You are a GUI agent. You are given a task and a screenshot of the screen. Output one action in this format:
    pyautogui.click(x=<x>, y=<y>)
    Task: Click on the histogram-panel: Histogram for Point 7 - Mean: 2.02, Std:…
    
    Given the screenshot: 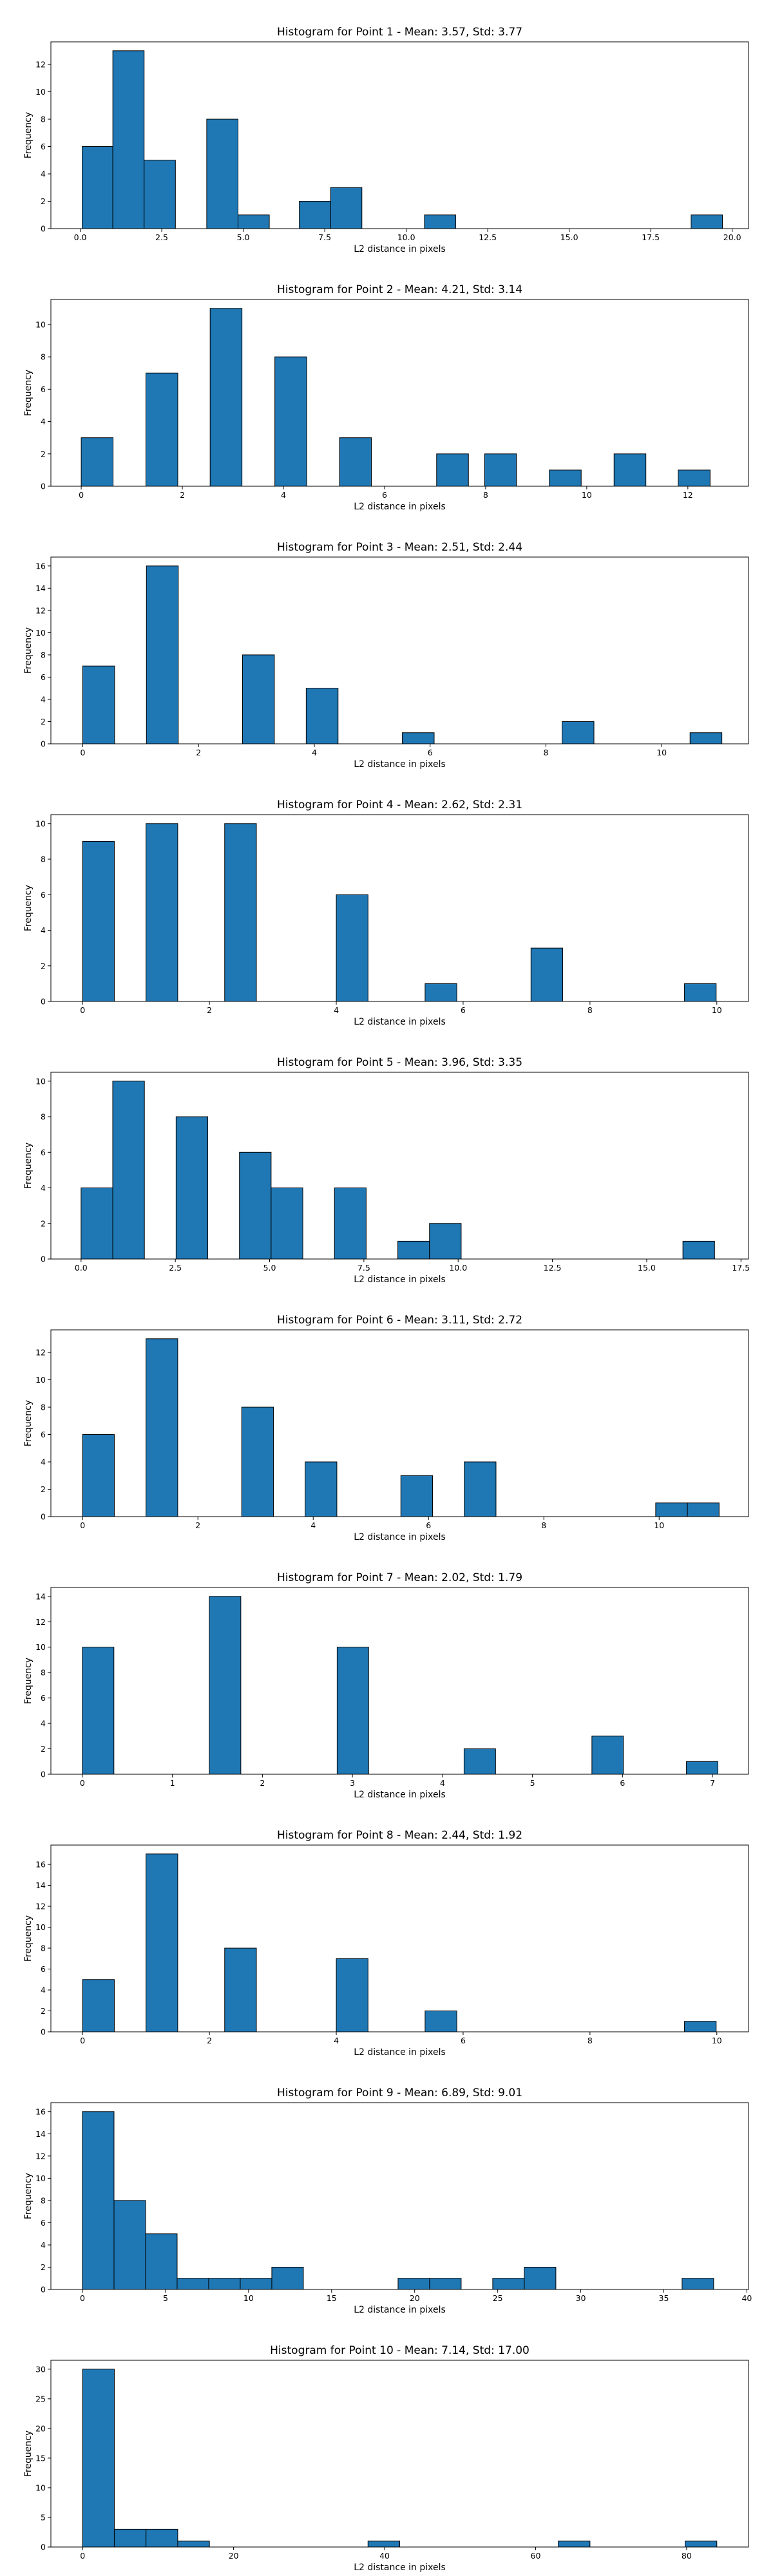 What is the action you would take?
    pyautogui.click(x=386, y=1675)
    